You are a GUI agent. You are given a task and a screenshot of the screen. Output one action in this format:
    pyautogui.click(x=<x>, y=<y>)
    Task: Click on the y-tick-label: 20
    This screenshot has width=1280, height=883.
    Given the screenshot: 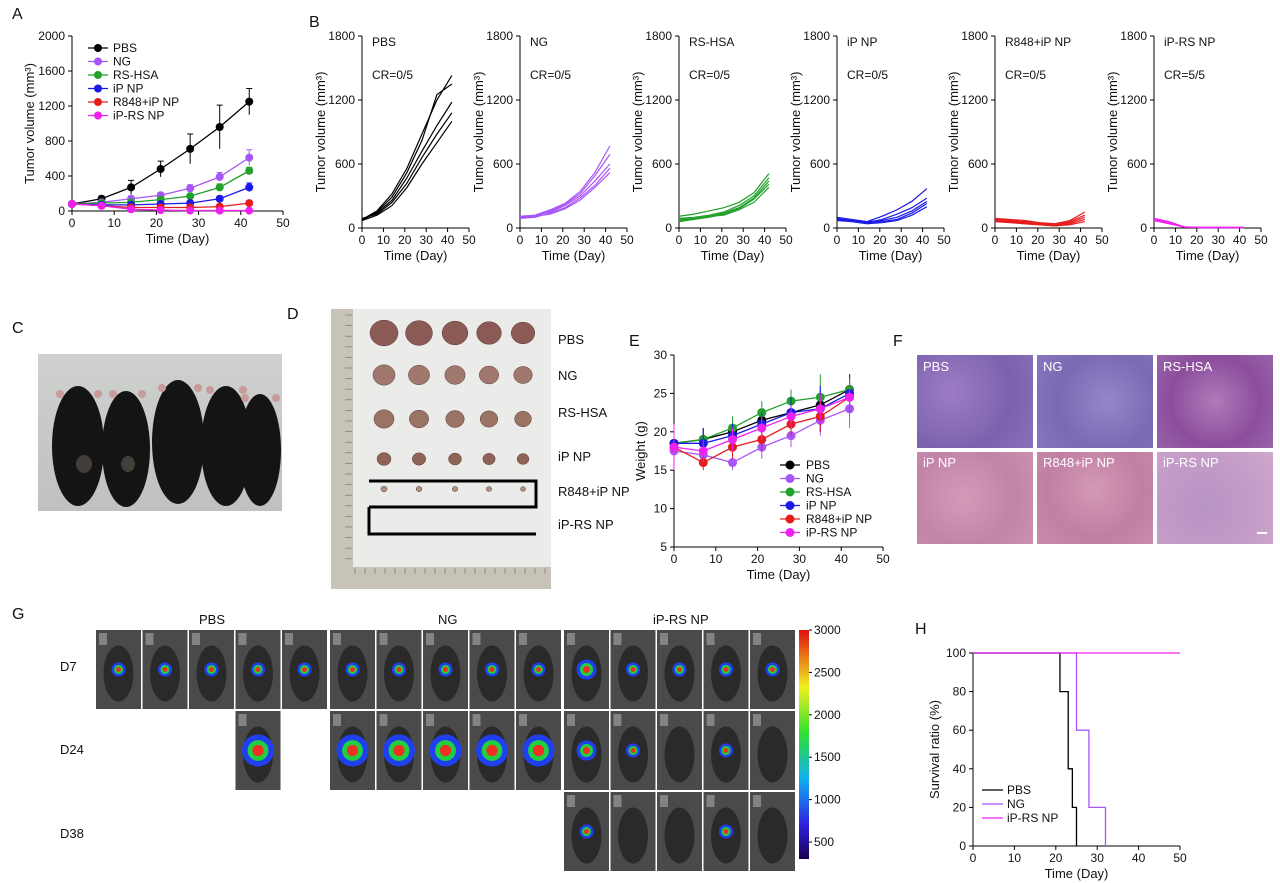 What is the action you would take?
    pyautogui.click(x=661, y=432)
    